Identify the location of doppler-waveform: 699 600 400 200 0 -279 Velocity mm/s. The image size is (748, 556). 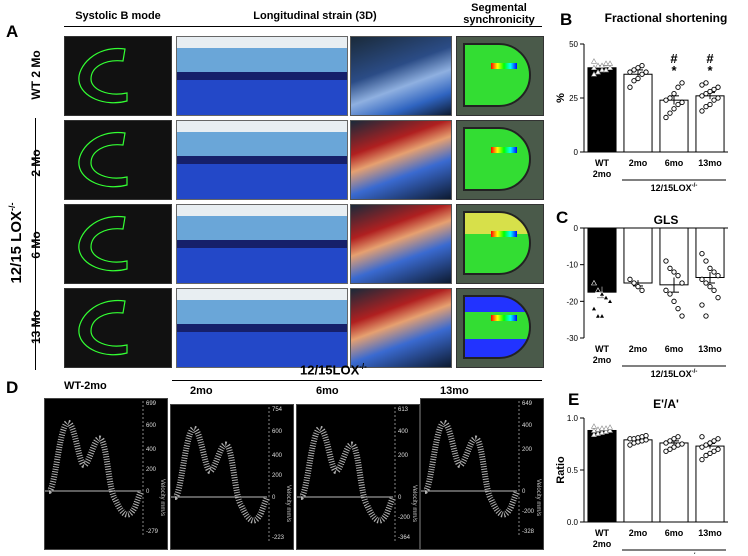
(105, 469).